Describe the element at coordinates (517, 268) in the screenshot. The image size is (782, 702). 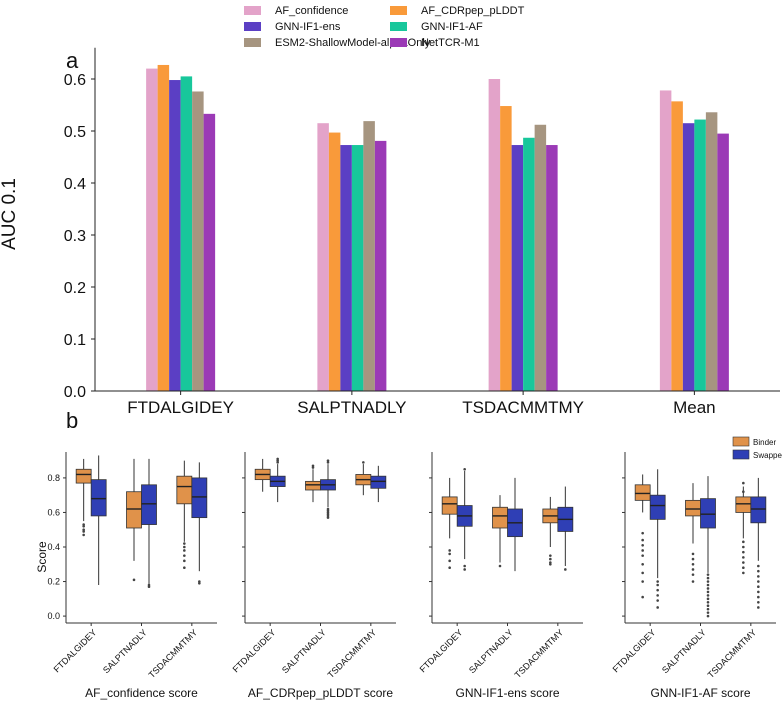
I see `bar-tsdacmmtmy-gnn-if1-ens` at that location.